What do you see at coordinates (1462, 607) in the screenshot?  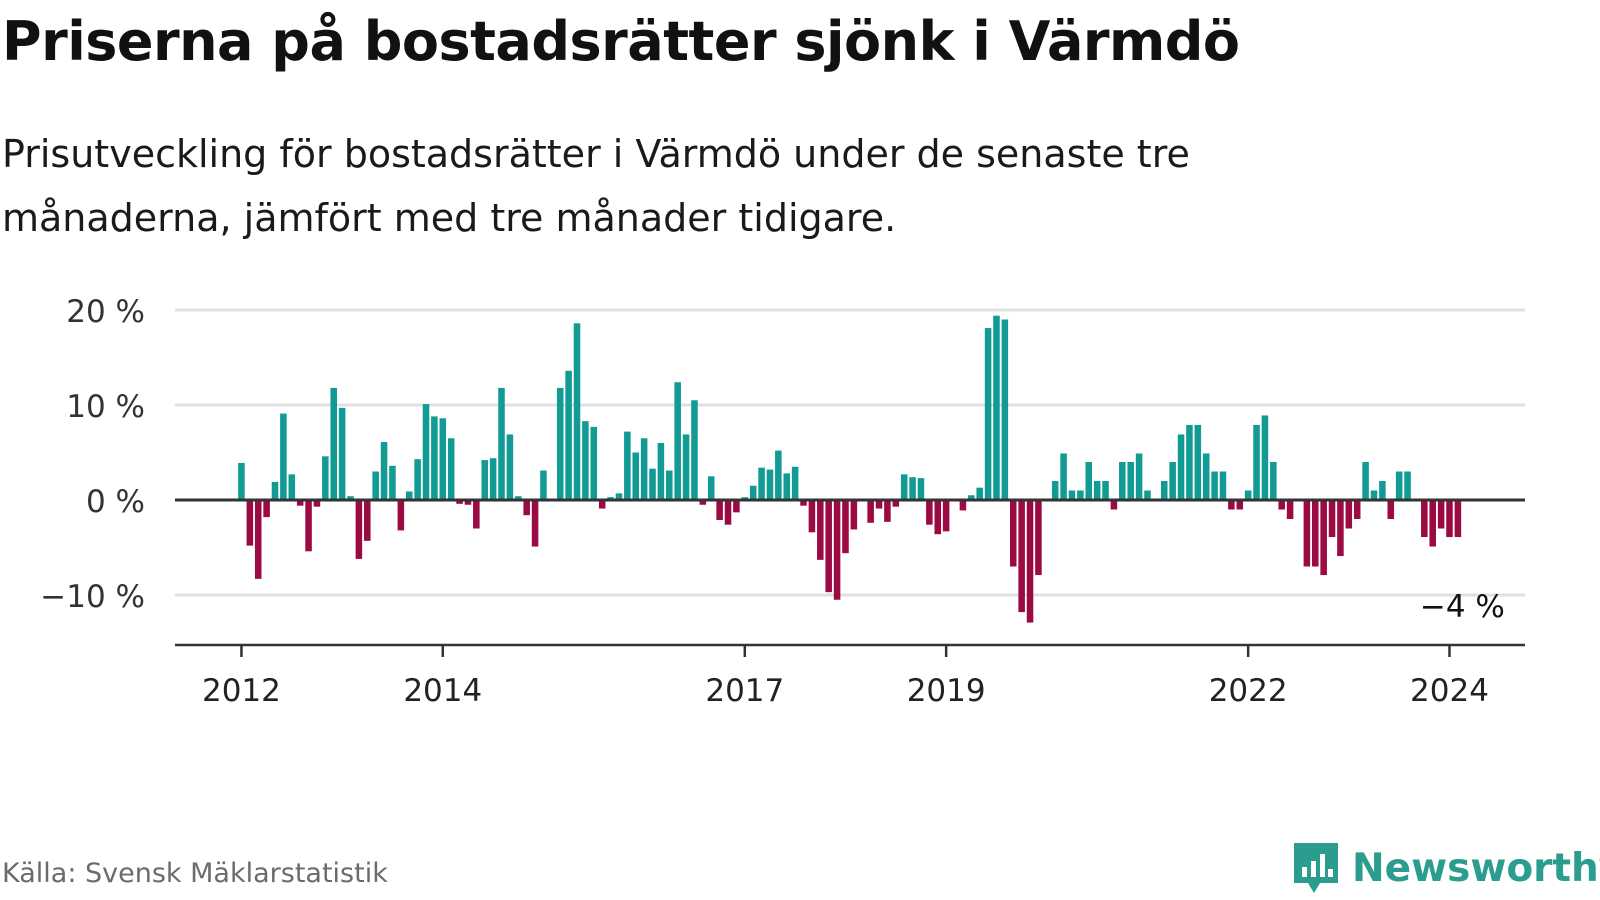 I see `last-value-annotation: −4 %` at bounding box center [1462, 607].